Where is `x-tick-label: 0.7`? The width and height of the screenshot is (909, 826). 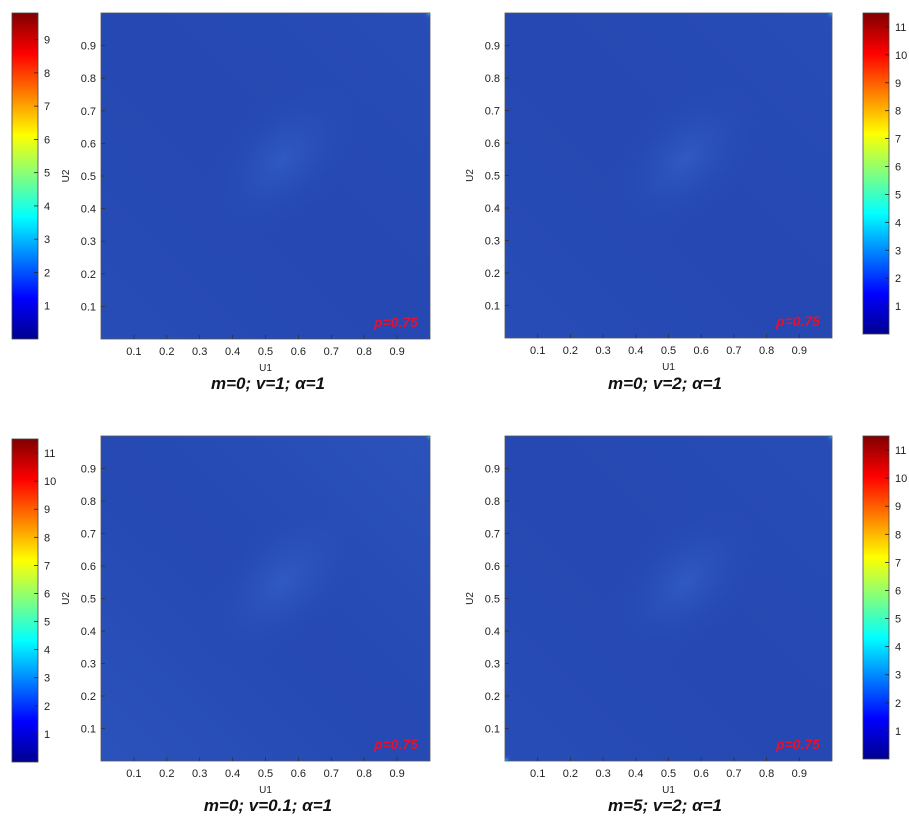
x-tick-label: 0.7 is located at coordinates (733, 774).